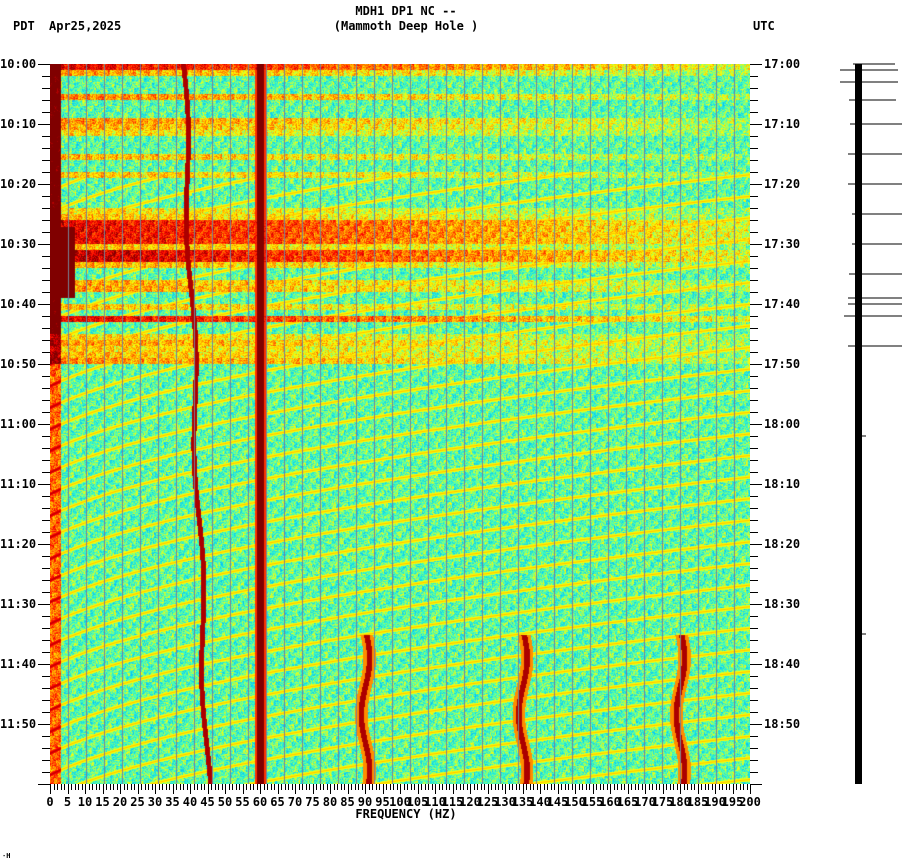 Image resolution: width=902 pixels, height=864 pixels. Describe the element at coordinates (662, 802) in the screenshot. I see `frequency-tick-label: 175` at that location.